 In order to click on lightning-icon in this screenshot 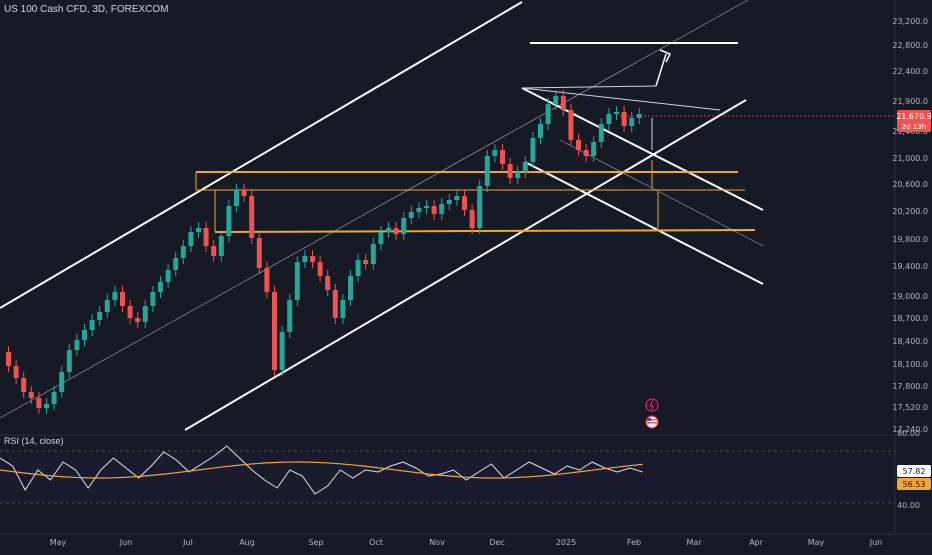, I will do `click(652, 405)`.